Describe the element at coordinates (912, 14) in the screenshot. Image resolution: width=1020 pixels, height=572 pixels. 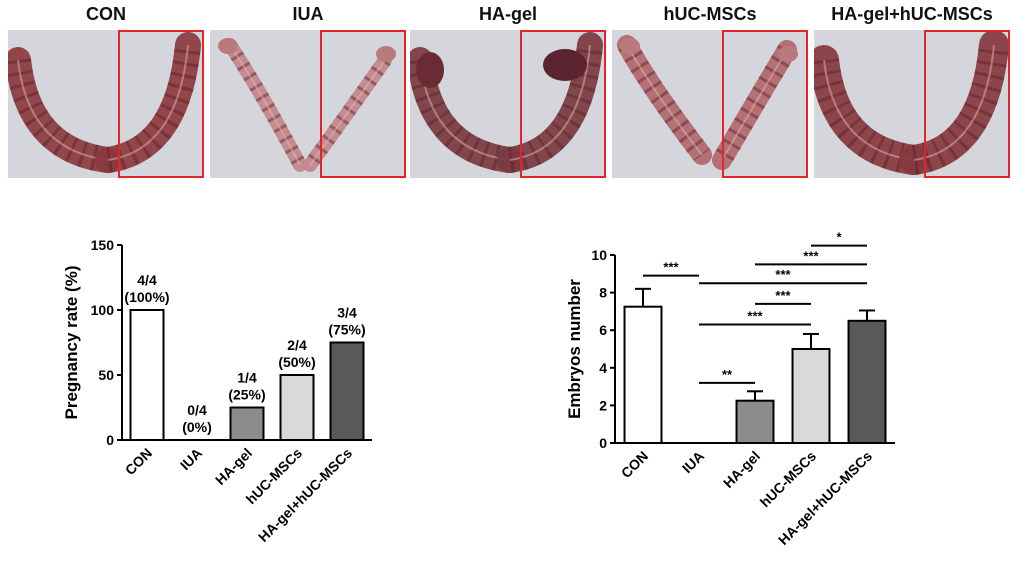
I see `photo-label: HA-gel+hUC-MSCs` at that location.